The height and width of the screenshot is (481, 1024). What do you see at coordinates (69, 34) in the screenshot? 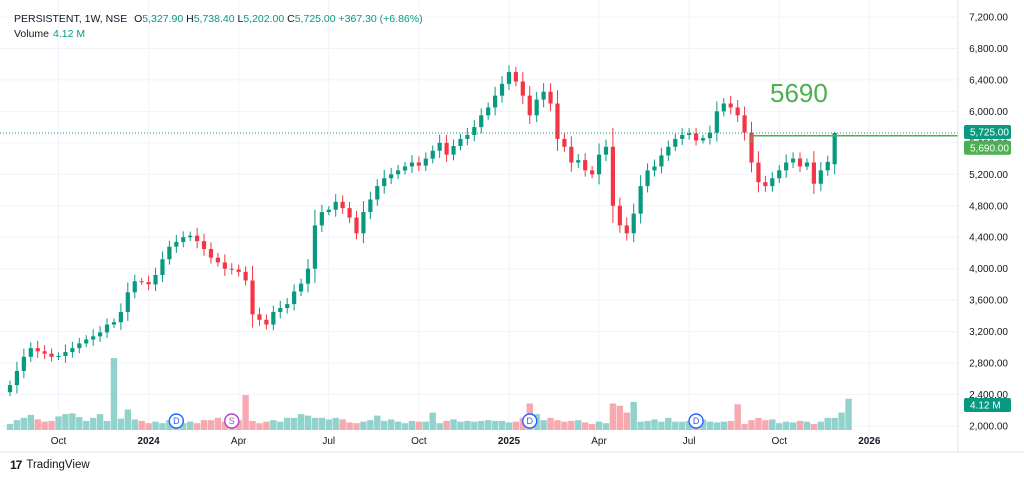
I see `volume-value: 4.12 M` at bounding box center [69, 34].